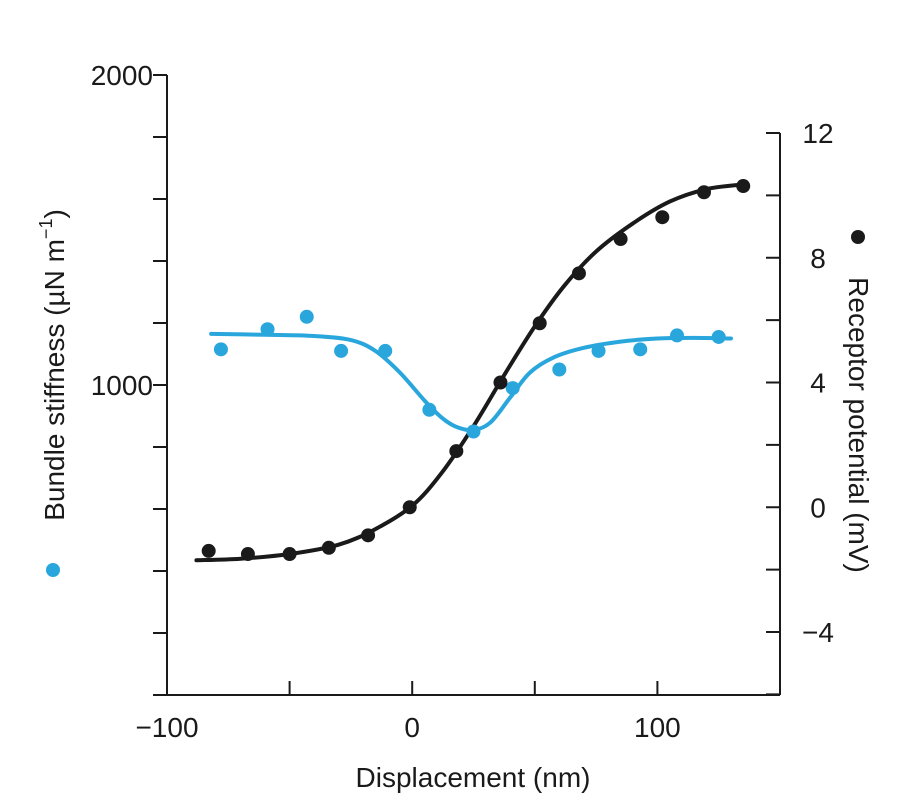 Image resolution: width=900 pixels, height=800 pixels. What do you see at coordinates (46, 229) in the screenshot?
I see `left-axis-title-exponent: −1` at bounding box center [46, 229].